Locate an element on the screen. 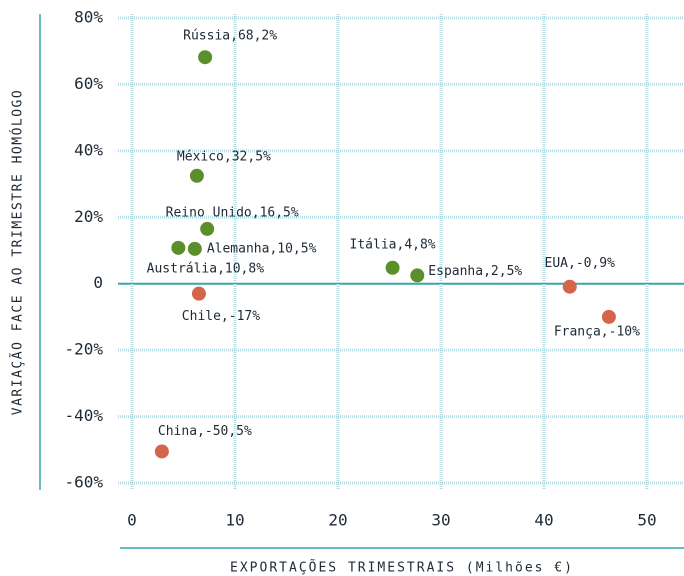  point-label: Espanha,2,5% is located at coordinates (475, 271).